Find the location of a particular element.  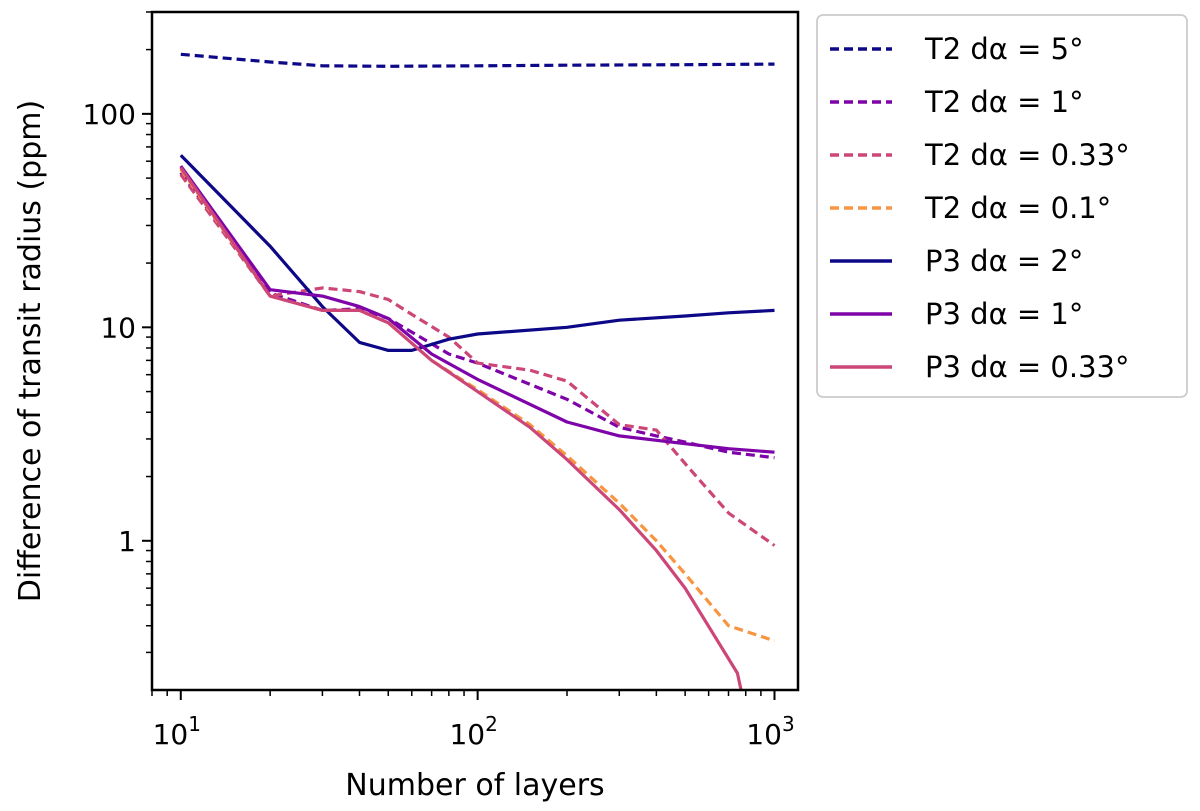

y-axis-label: Difference of transit radius (ppm) is located at coordinates (30, 351).